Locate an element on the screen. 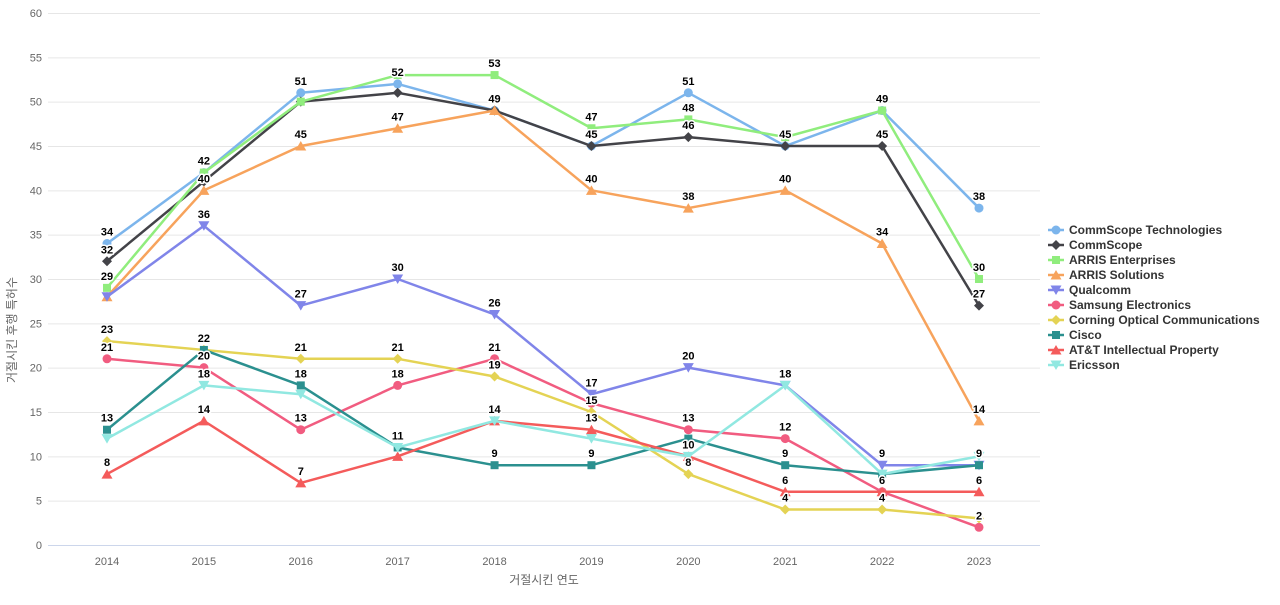  y-tick-label: 15 is located at coordinates (36, 413).